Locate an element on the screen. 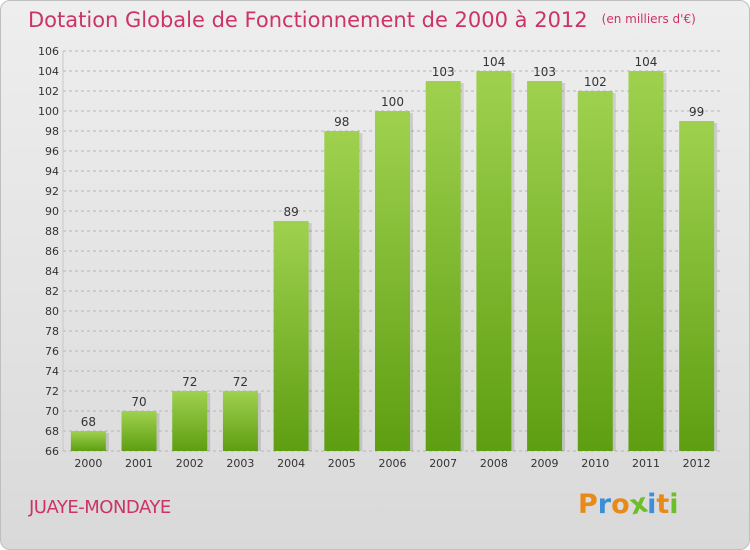 The height and width of the screenshot is (550, 750). y-tick-label: 96 is located at coordinates (52, 151).